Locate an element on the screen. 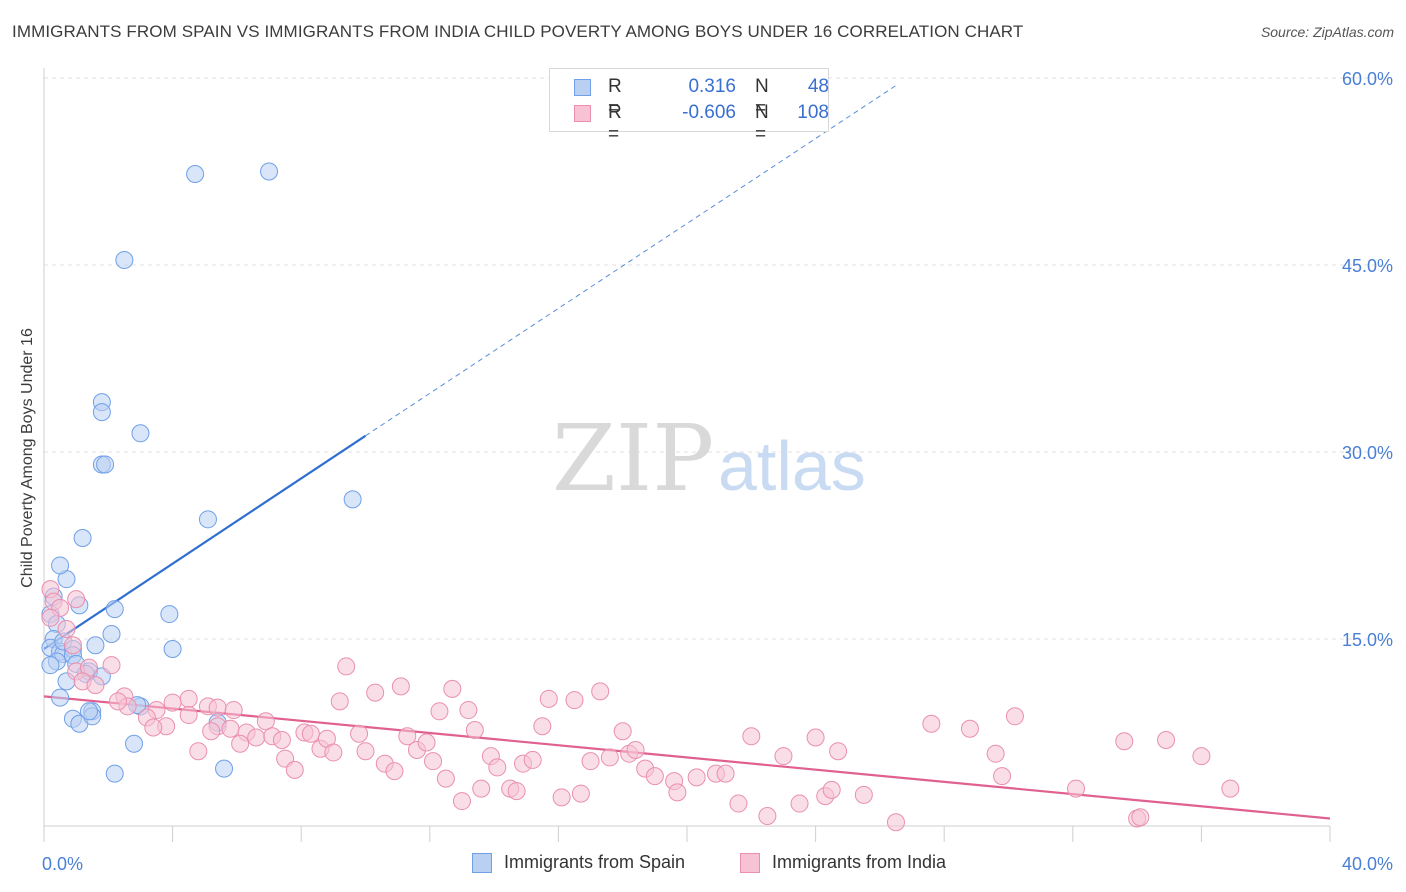 This screenshot has width=1406, height=892. legend-n-value-spain: 48 is located at coordinates (818, 86).